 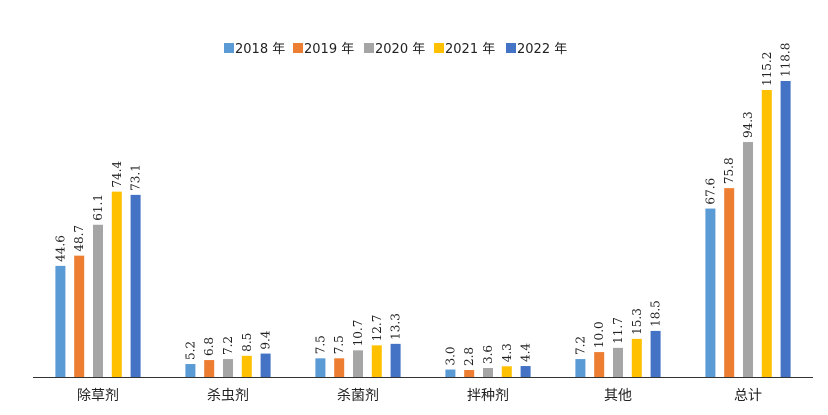 What do you see at coordinates (637, 321) in the screenshot?
I see `data-label: 15.3` at bounding box center [637, 321].